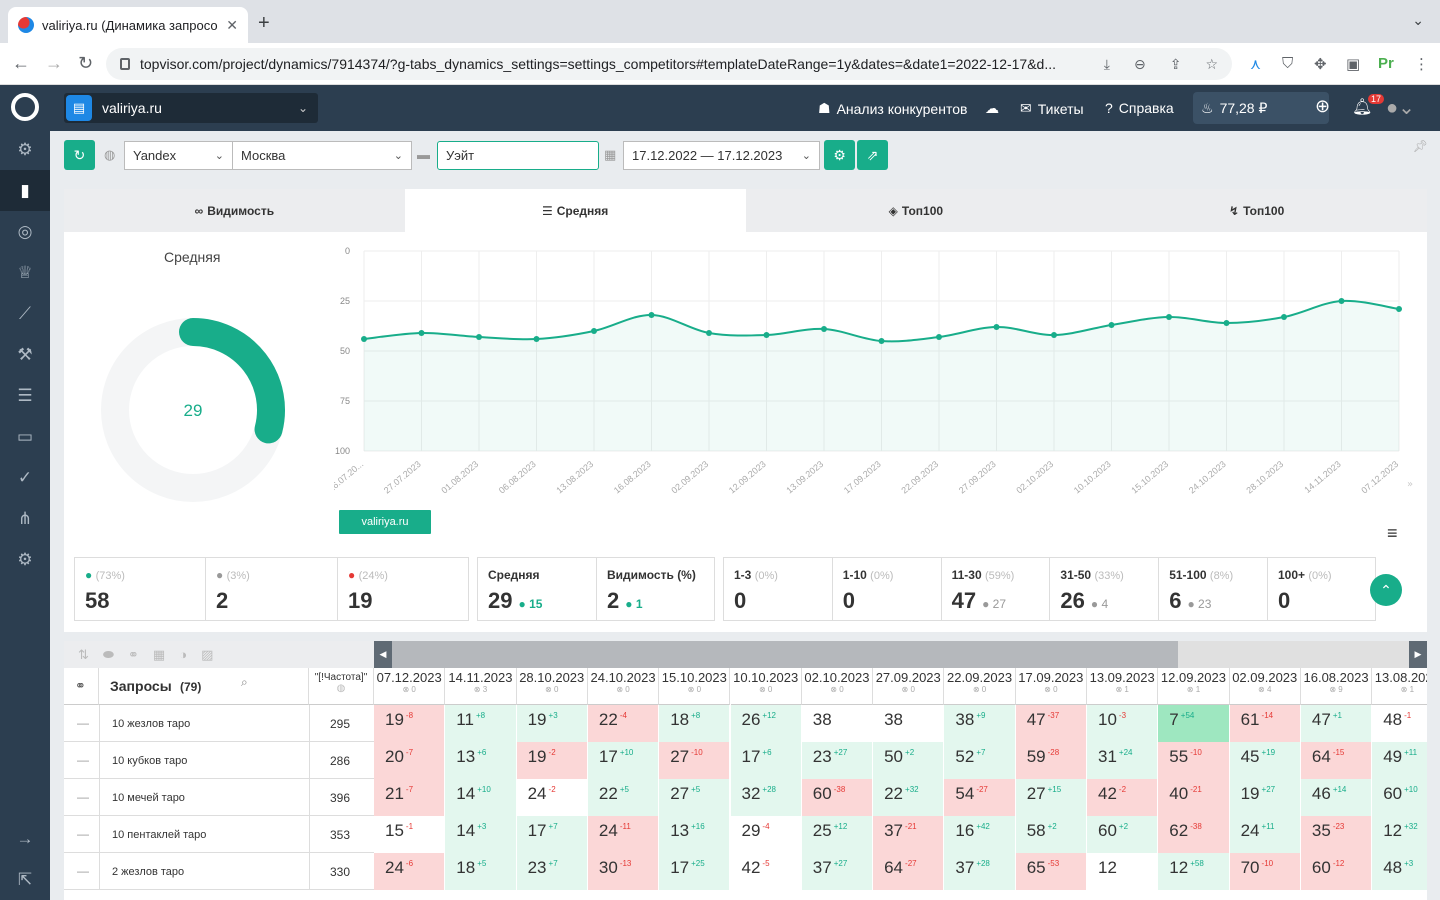 Image resolution: width=1440 pixels, height=900 pixels. What do you see at coordinates (183, 654) in the screenshot?
I see `contrast-icon: ◑` at bounding box center [183, 654].